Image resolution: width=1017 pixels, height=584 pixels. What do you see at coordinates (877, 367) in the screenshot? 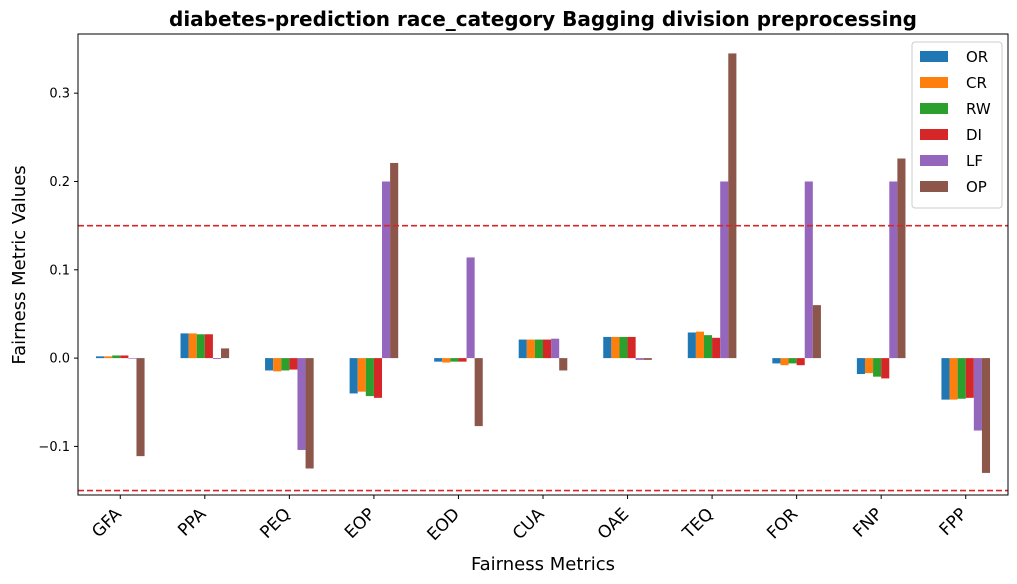
I see `bar-rw-fnp` at bounding box center [877, 367].